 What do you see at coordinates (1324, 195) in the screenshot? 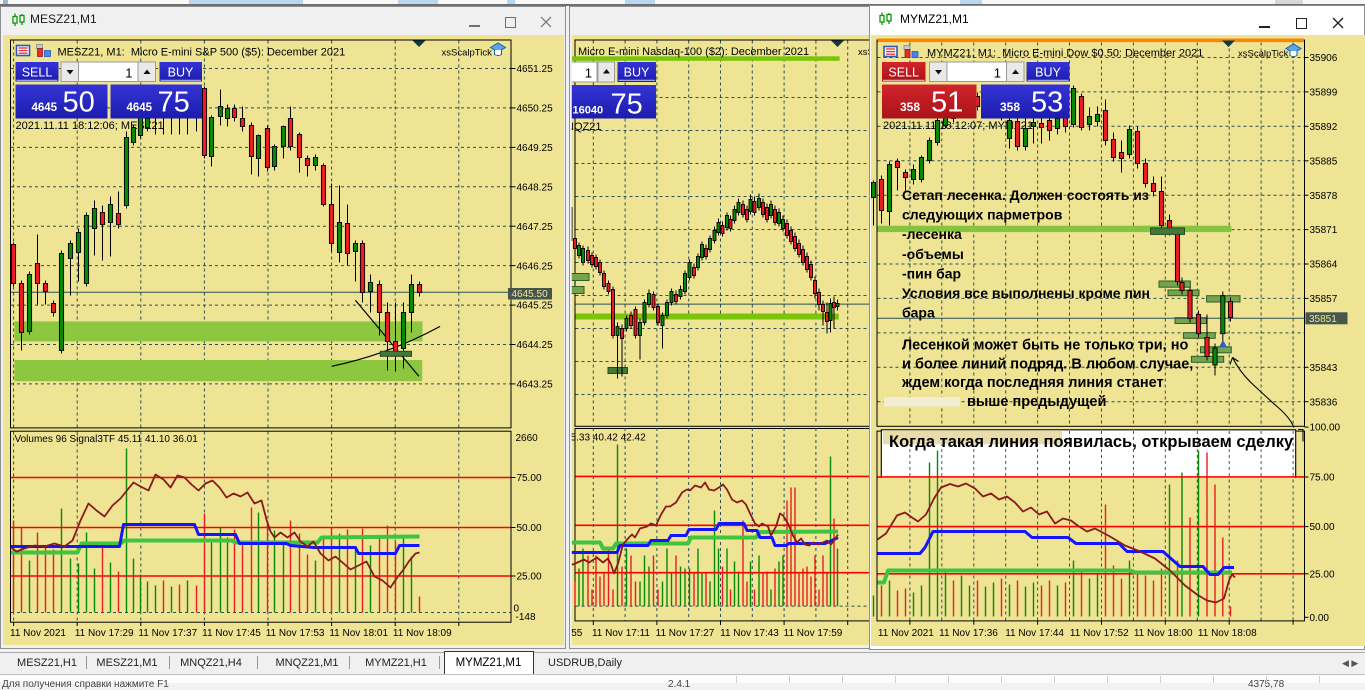
I see `svg-text: 35878` at bounding box center [1324, 195].